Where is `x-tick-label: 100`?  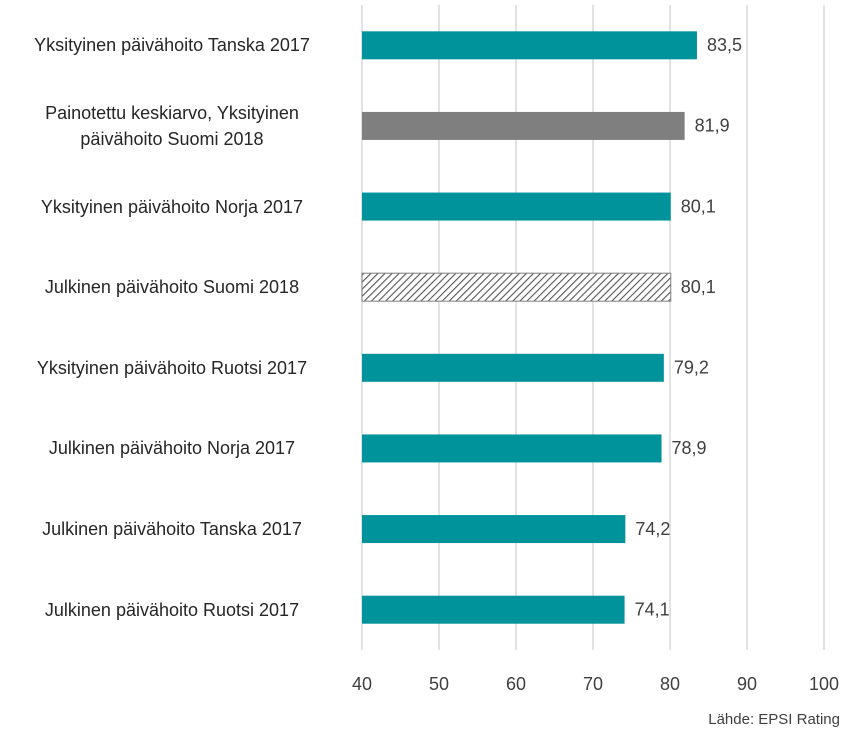 x-tick-label: 100 is located at coordinates (824, 684).